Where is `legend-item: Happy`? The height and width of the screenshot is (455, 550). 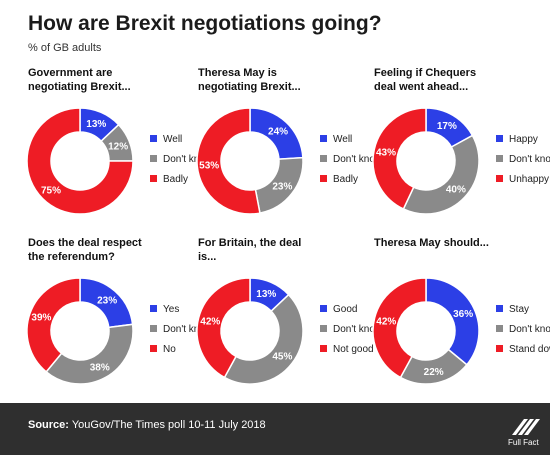 legend-item: Happy is located at coordinates (523, 140).